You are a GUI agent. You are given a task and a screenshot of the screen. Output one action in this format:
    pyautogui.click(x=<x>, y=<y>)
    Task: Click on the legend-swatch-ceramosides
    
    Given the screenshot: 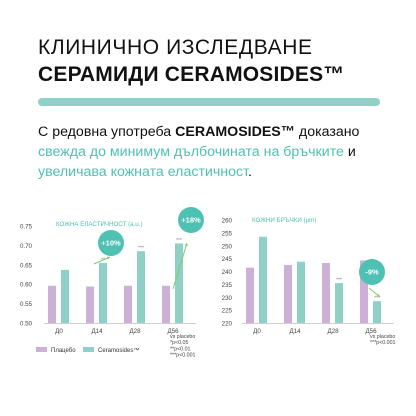 What is the action you would take?
    pyautogui.click(x=88, y=349)
    